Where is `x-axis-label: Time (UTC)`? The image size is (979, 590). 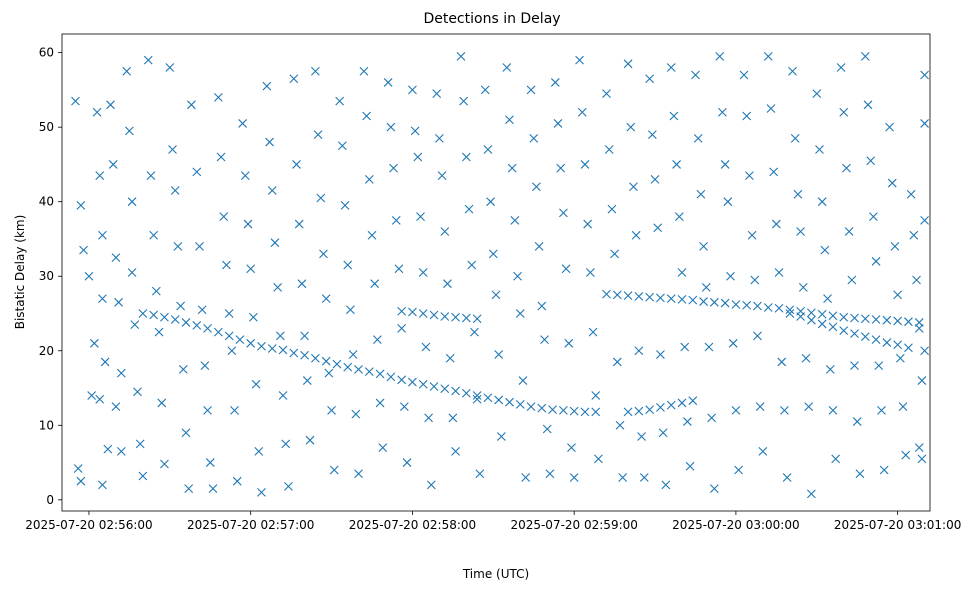
x-axis-label: Time (UTC) is located at coordinates (495, 574).